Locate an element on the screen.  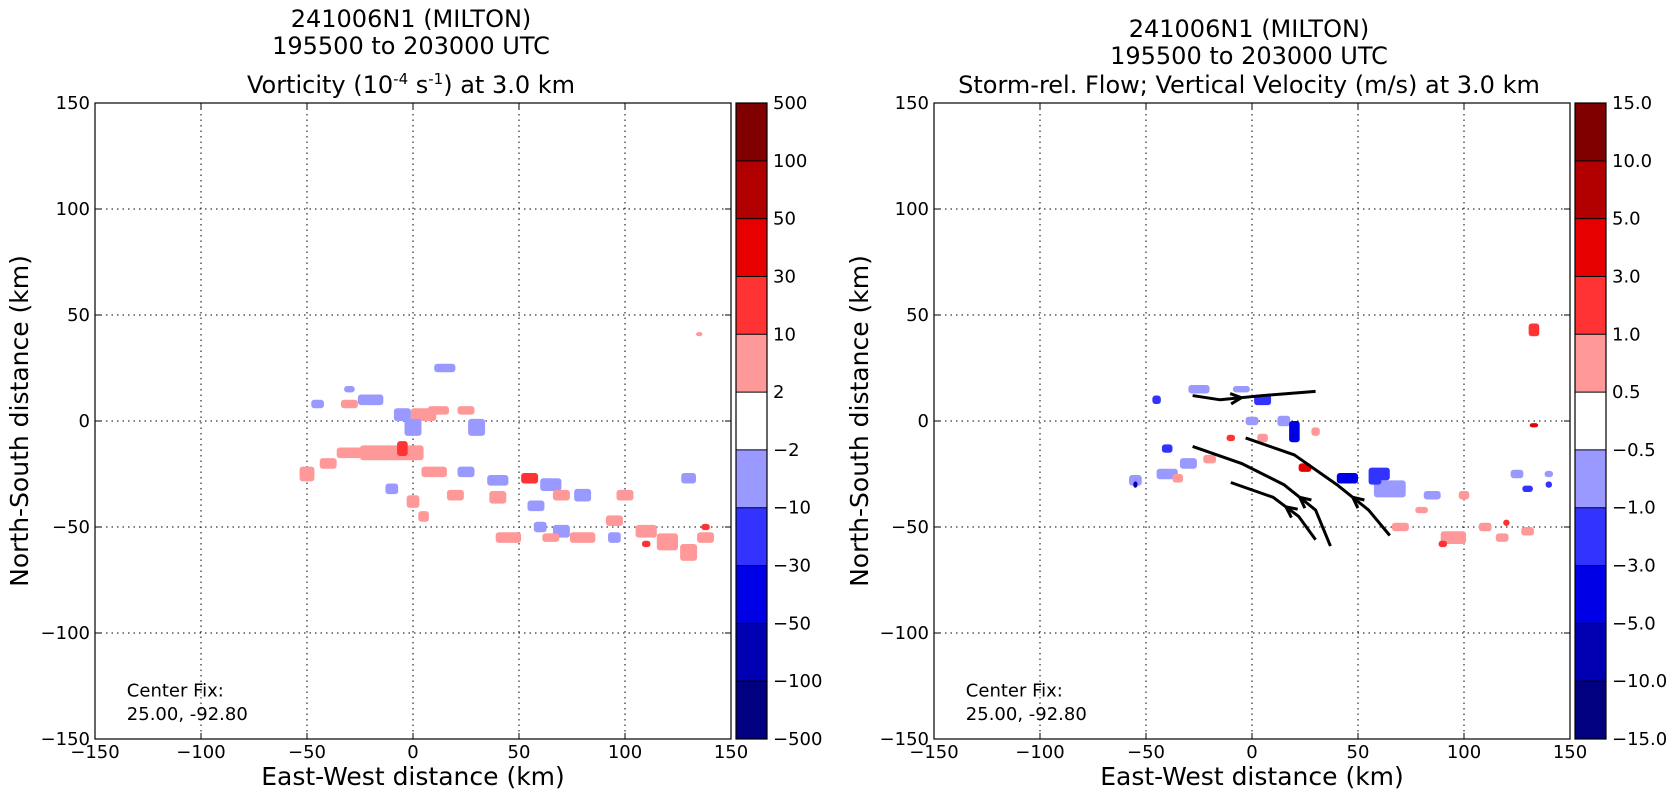
y-tick-label: −150 is located at coordinates (904, 739).